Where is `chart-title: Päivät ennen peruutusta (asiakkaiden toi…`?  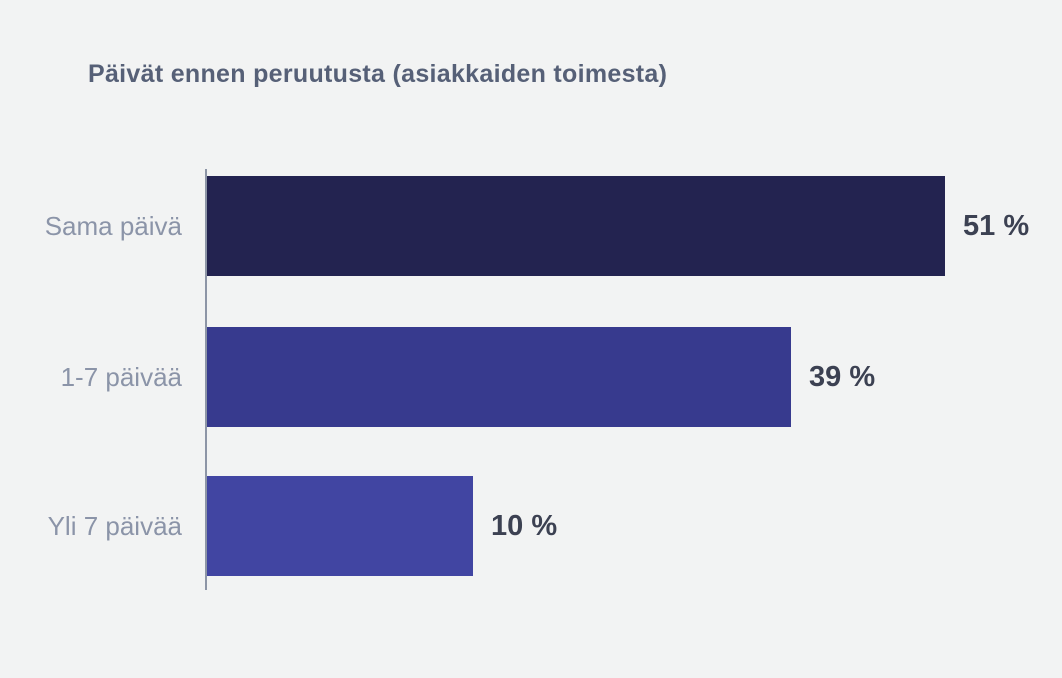 chart-title: Päivät ennen peruutusta (asiakkaiden toi… is located at coordinates (378, 74).